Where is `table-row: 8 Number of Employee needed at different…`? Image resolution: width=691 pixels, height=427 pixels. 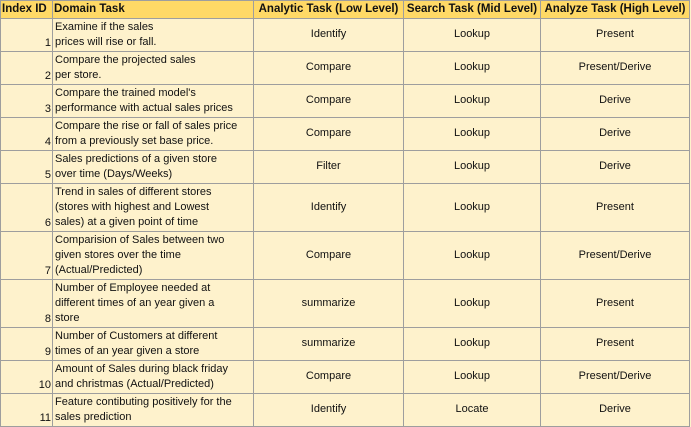 table-row: 8 Number of Employee needed at different… is located at coordinates (345, 303).